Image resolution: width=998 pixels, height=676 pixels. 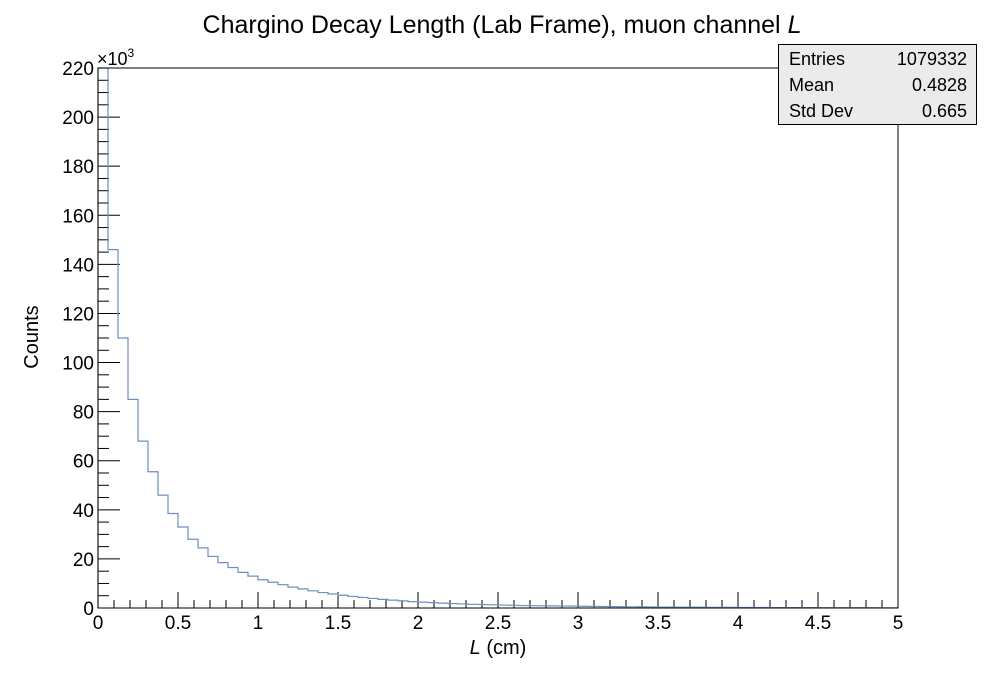 What do you see at coordinates (338, 623) in the screenshot?
I see `x-tick-label: 1.5` at bounding box center [338, 623].